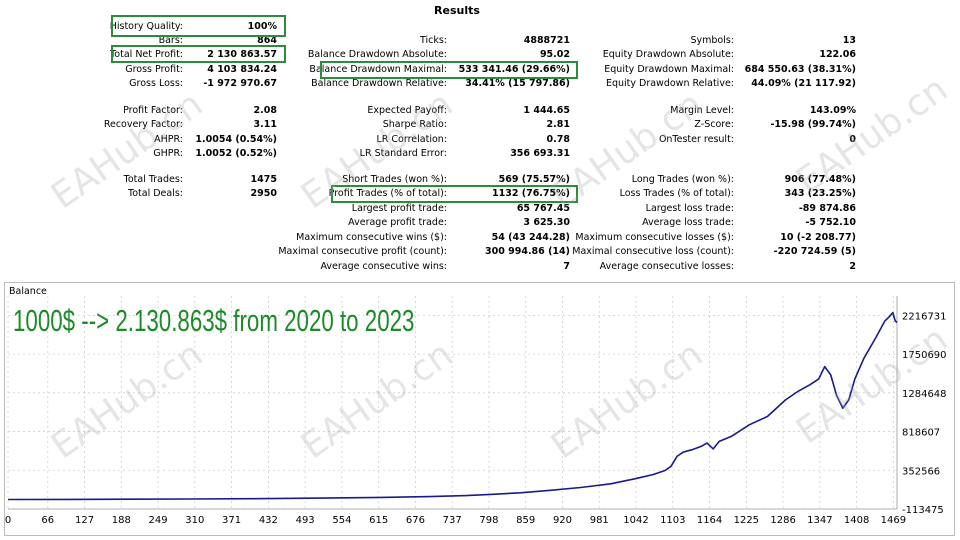 This screenshot has width=960, height=540. Describe the element at coordinates (712, 40) in the screenshot. I see `symbols-label: Symbols:` at that location.